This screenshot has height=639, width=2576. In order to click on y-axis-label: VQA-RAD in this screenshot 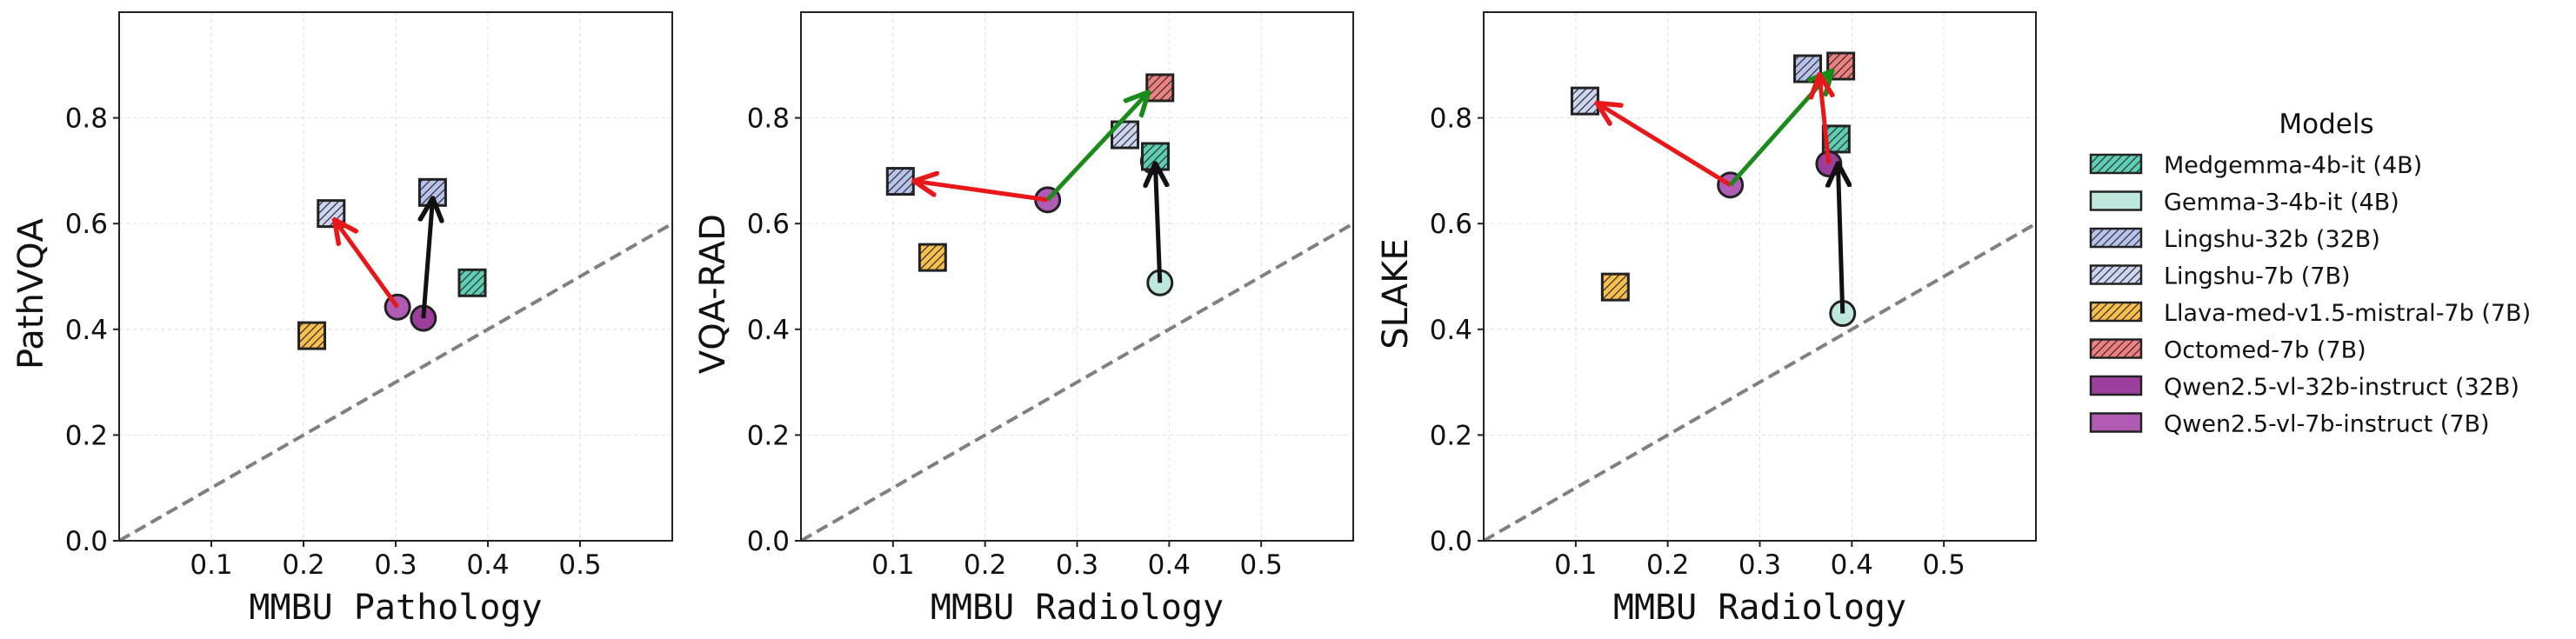, I will do `click(713, 294)`.